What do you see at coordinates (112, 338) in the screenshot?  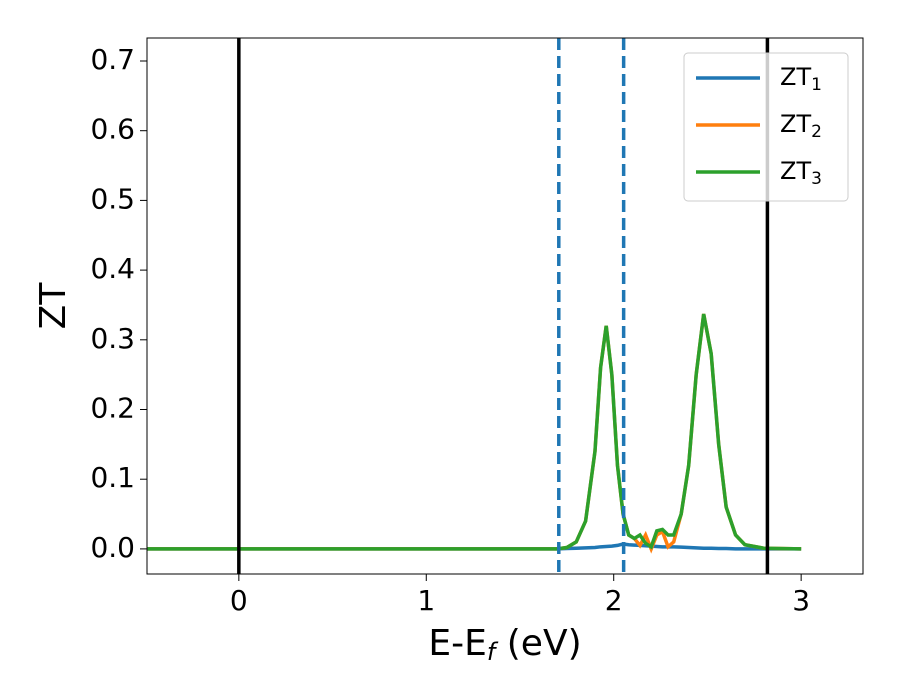 I see `y-tick-label: 0.3` at bounding box center [112, 338].